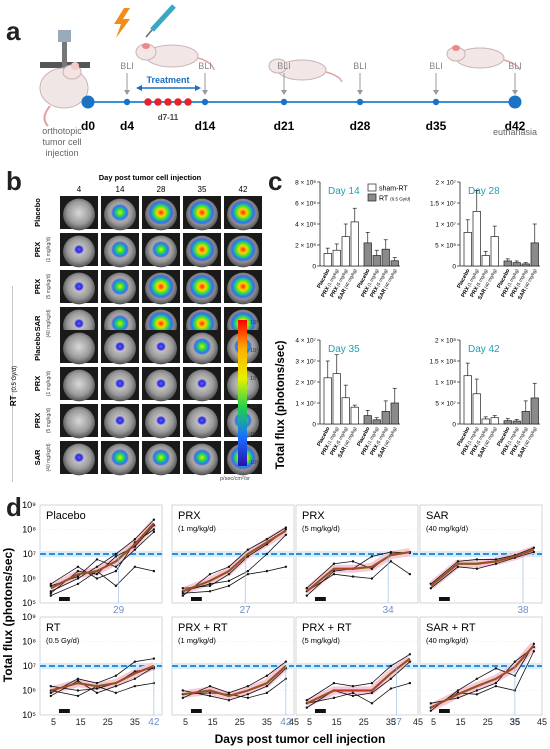 The image size is (550, 749). Describe the element at coordinates (300, 739) in the screenshot. I see `line-xlabel: Days post tumor cell injection` at that location.